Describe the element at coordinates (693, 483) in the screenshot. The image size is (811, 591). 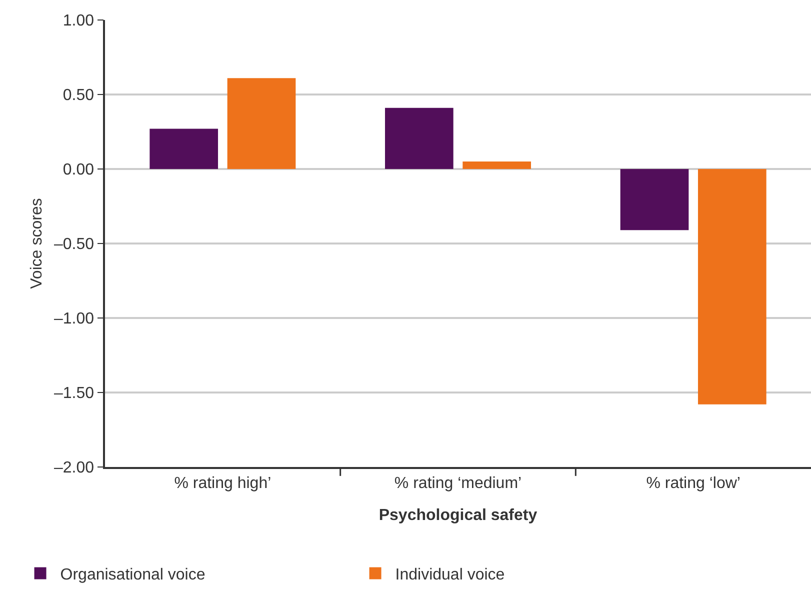
I see `x-tick-label: % rating ‘low’` at that location.